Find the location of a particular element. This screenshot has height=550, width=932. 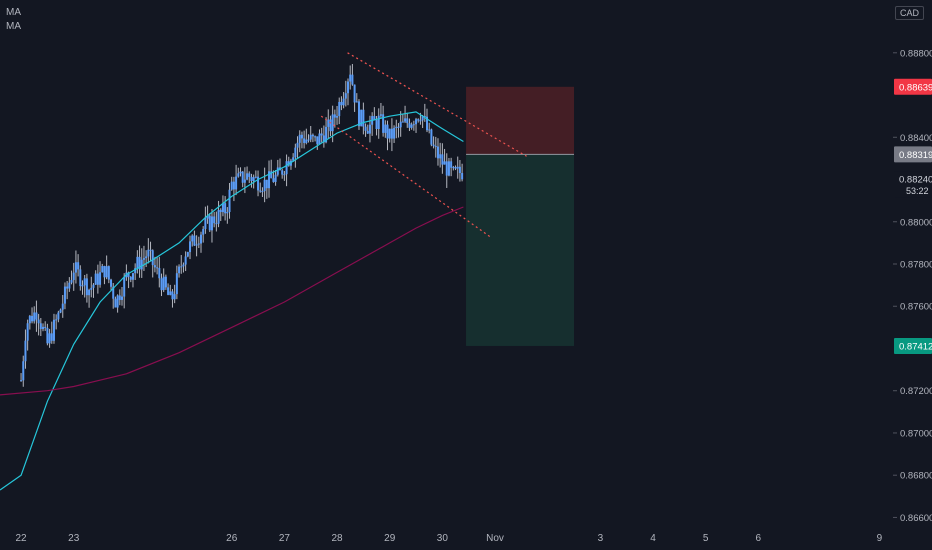

entry-price-label-box is located at coordinates (913, 154).